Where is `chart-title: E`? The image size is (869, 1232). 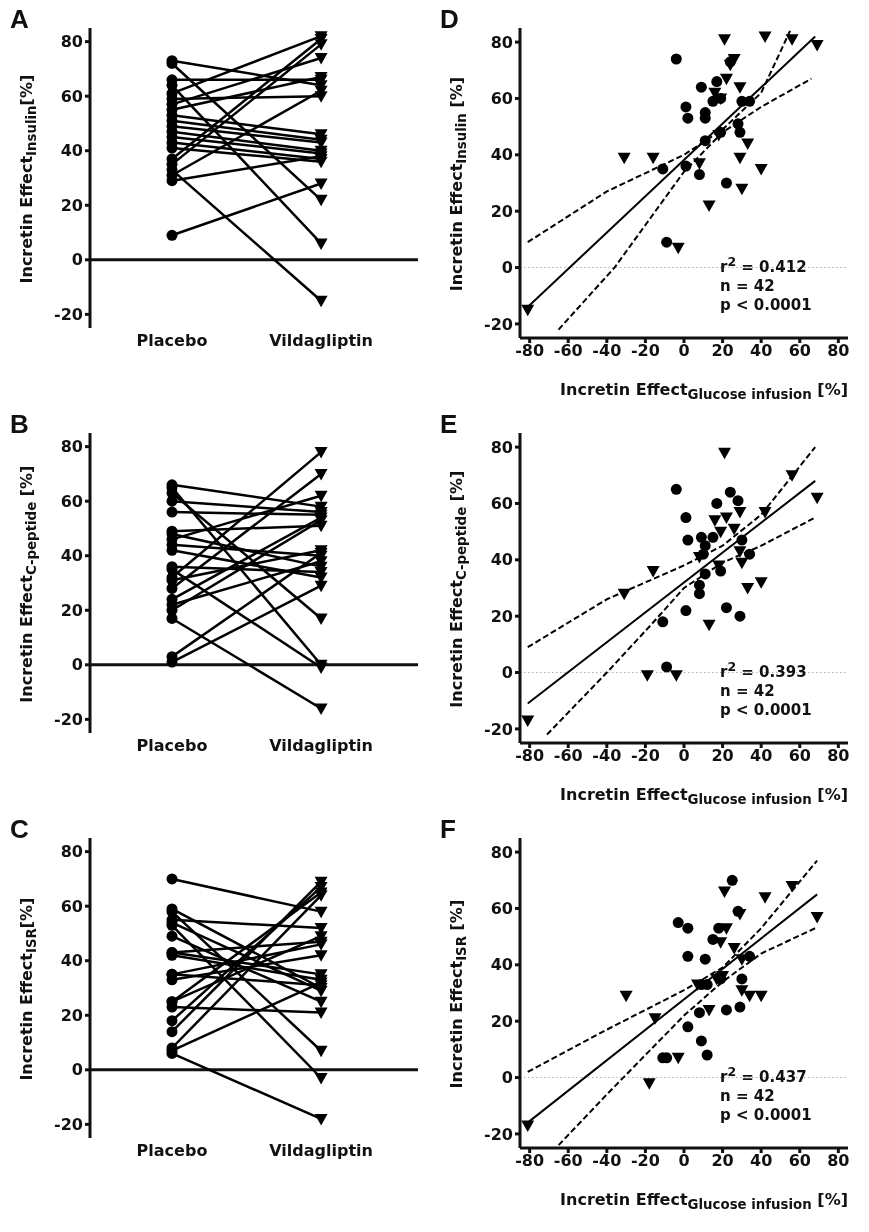 chart-title: E is located at coordinates (449, 424).